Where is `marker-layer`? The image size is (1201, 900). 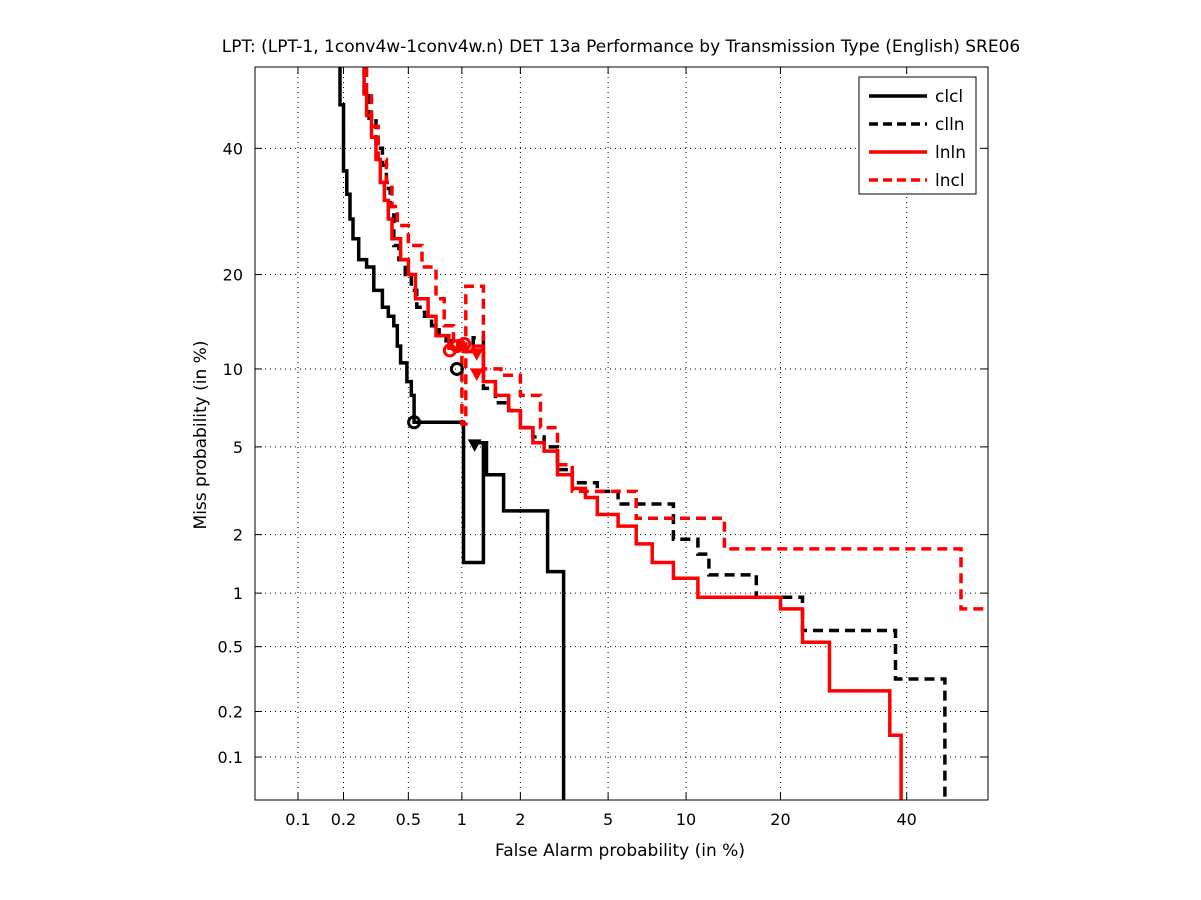
marker-layer is located at coordinates (445, 394).